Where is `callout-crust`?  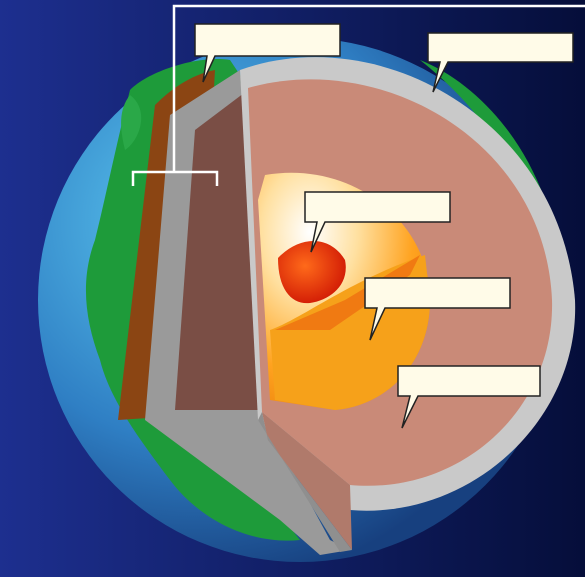 callout-crust is located at coordinates (267, 53).